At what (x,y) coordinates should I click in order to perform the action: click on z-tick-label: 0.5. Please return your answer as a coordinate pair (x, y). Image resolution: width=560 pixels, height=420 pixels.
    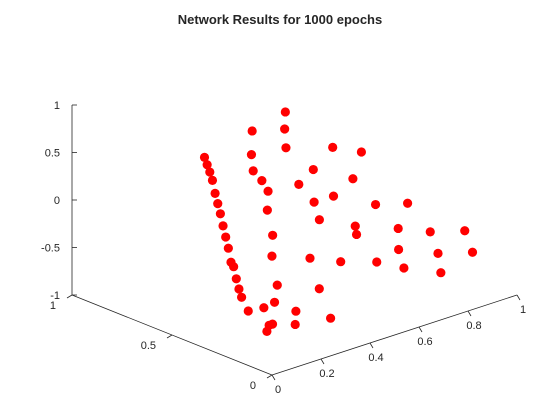
    Looking at the image, I should click on (52, 154).